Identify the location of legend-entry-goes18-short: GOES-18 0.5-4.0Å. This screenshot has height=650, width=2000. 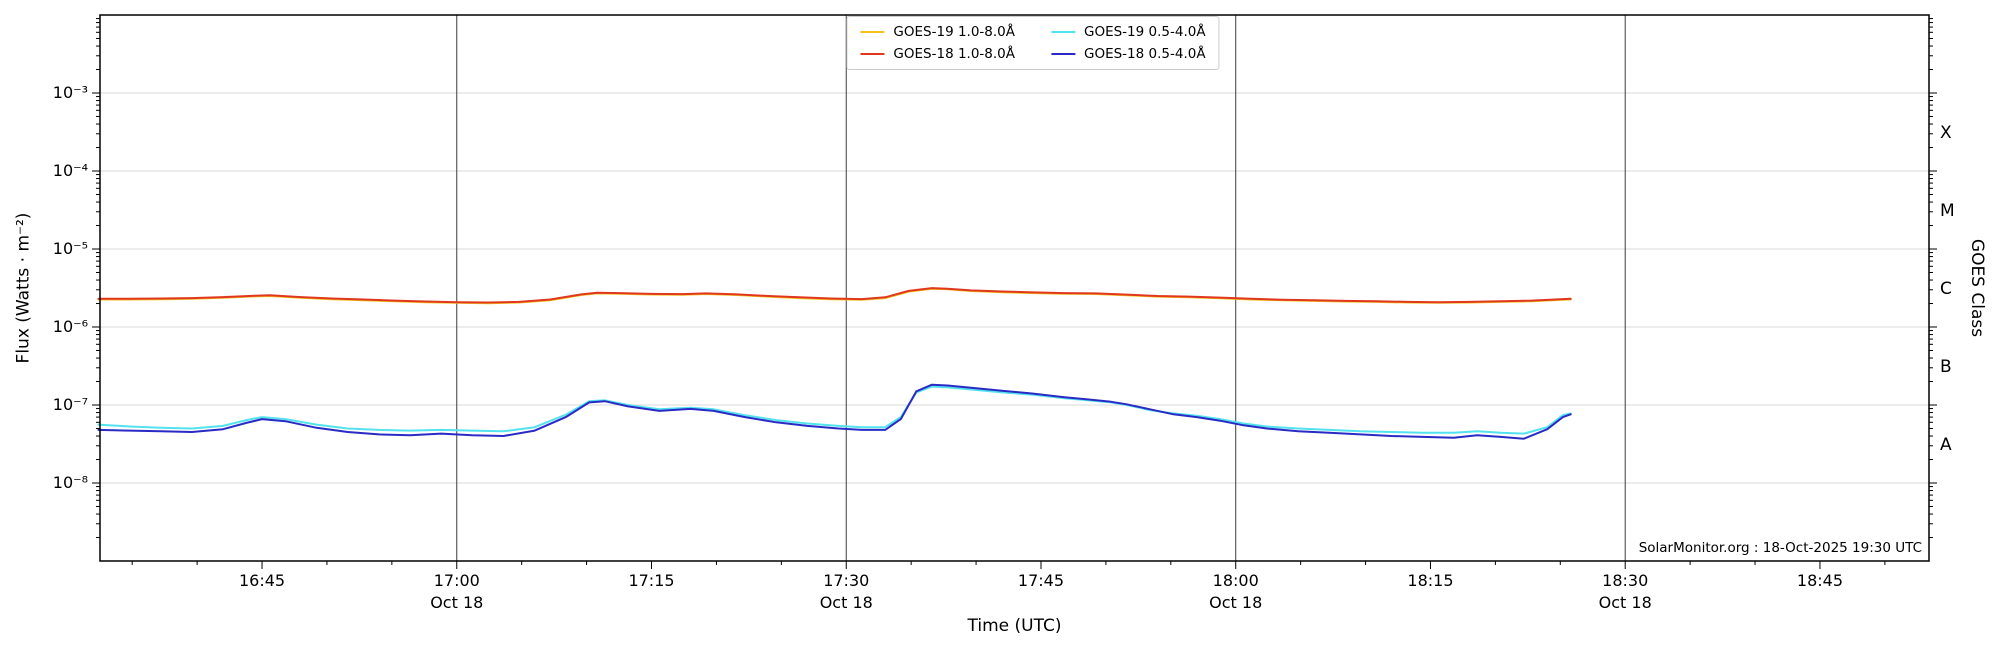
(1128, 54).